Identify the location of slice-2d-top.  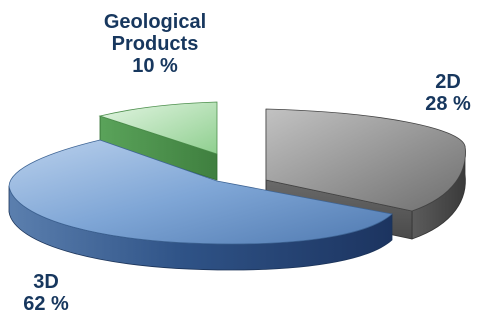
(365, 160).